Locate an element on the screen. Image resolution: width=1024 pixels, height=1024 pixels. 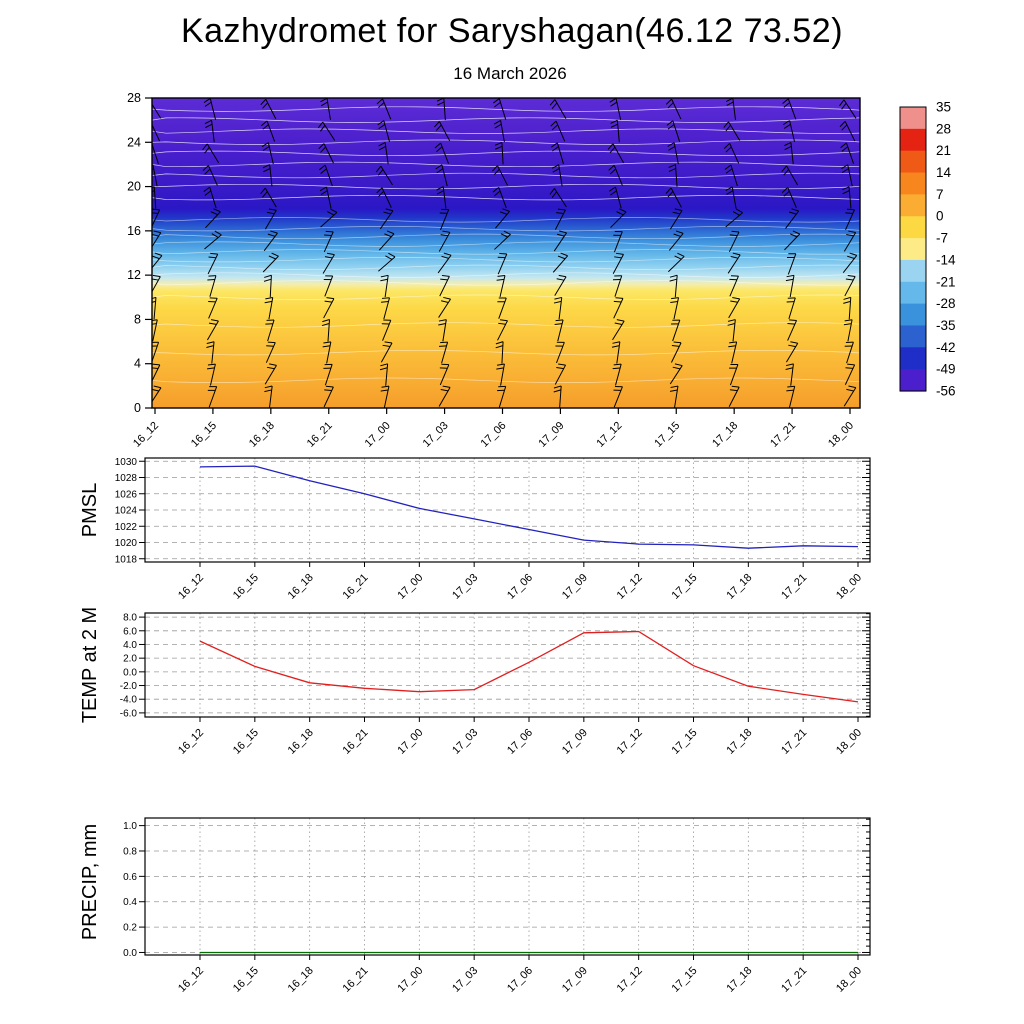
svg-text: 4.0 is located at coordinates (130, 645).